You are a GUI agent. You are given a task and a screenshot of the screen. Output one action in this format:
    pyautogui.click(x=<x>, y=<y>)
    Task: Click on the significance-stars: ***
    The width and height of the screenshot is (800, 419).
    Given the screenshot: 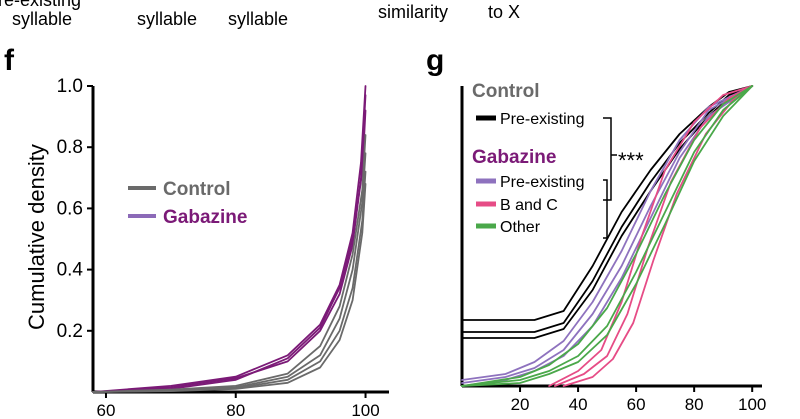 What is the action you would take?
    pyautogui.click(x=631, y=160)
    